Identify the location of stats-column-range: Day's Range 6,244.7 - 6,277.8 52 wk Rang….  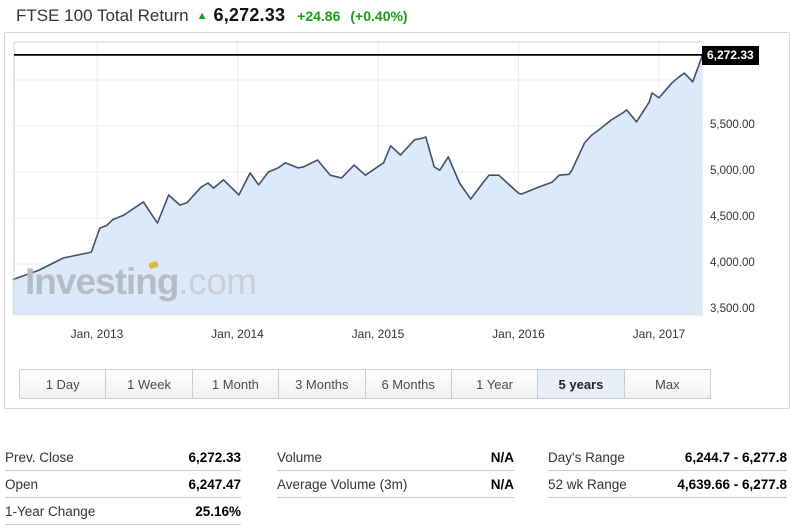
(667, 471).